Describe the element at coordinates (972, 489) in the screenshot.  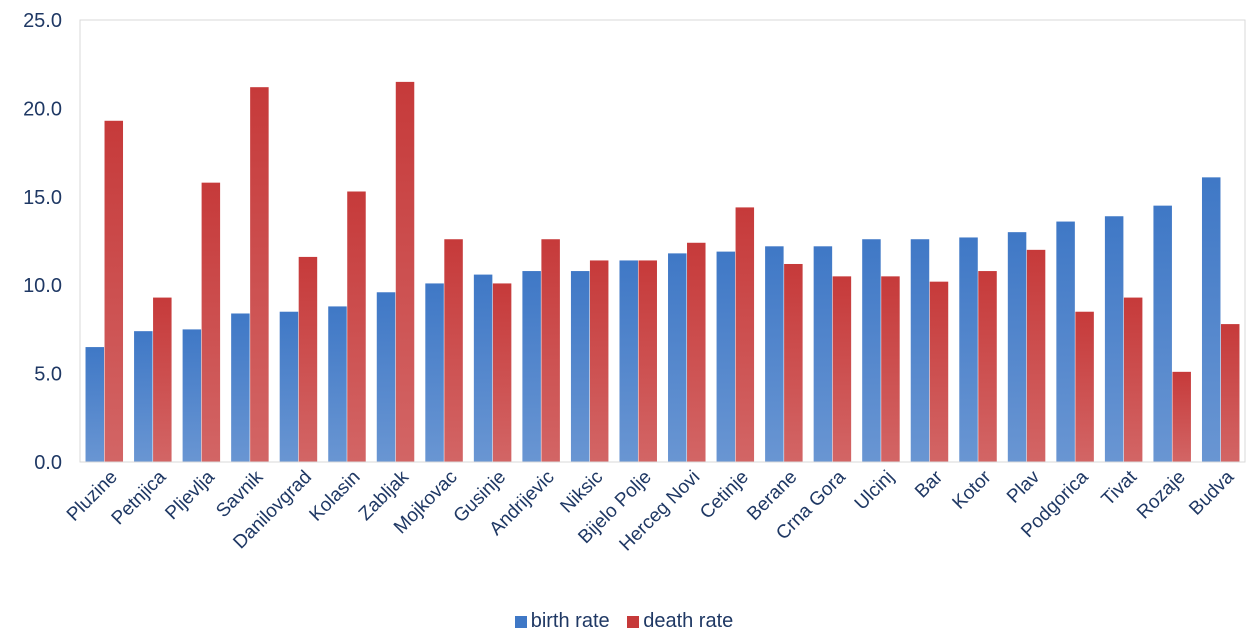
I see `x-tick-label: Kotor` at that location.